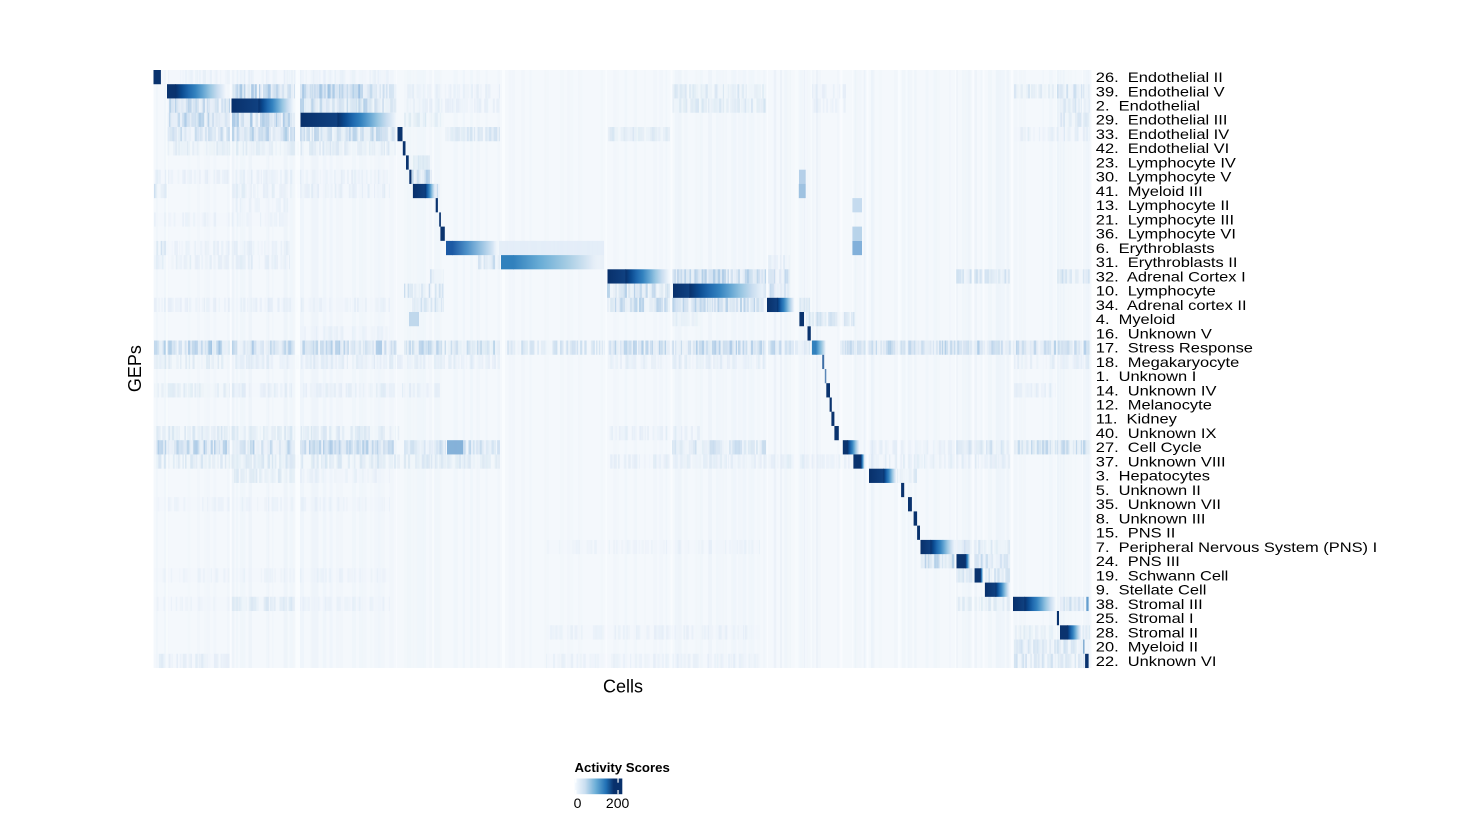  What do you see at coordinates (1149, 191) in the screenshot?
I see `svg-text: 41. Myeloid III` at bounding box center [1149, 191].